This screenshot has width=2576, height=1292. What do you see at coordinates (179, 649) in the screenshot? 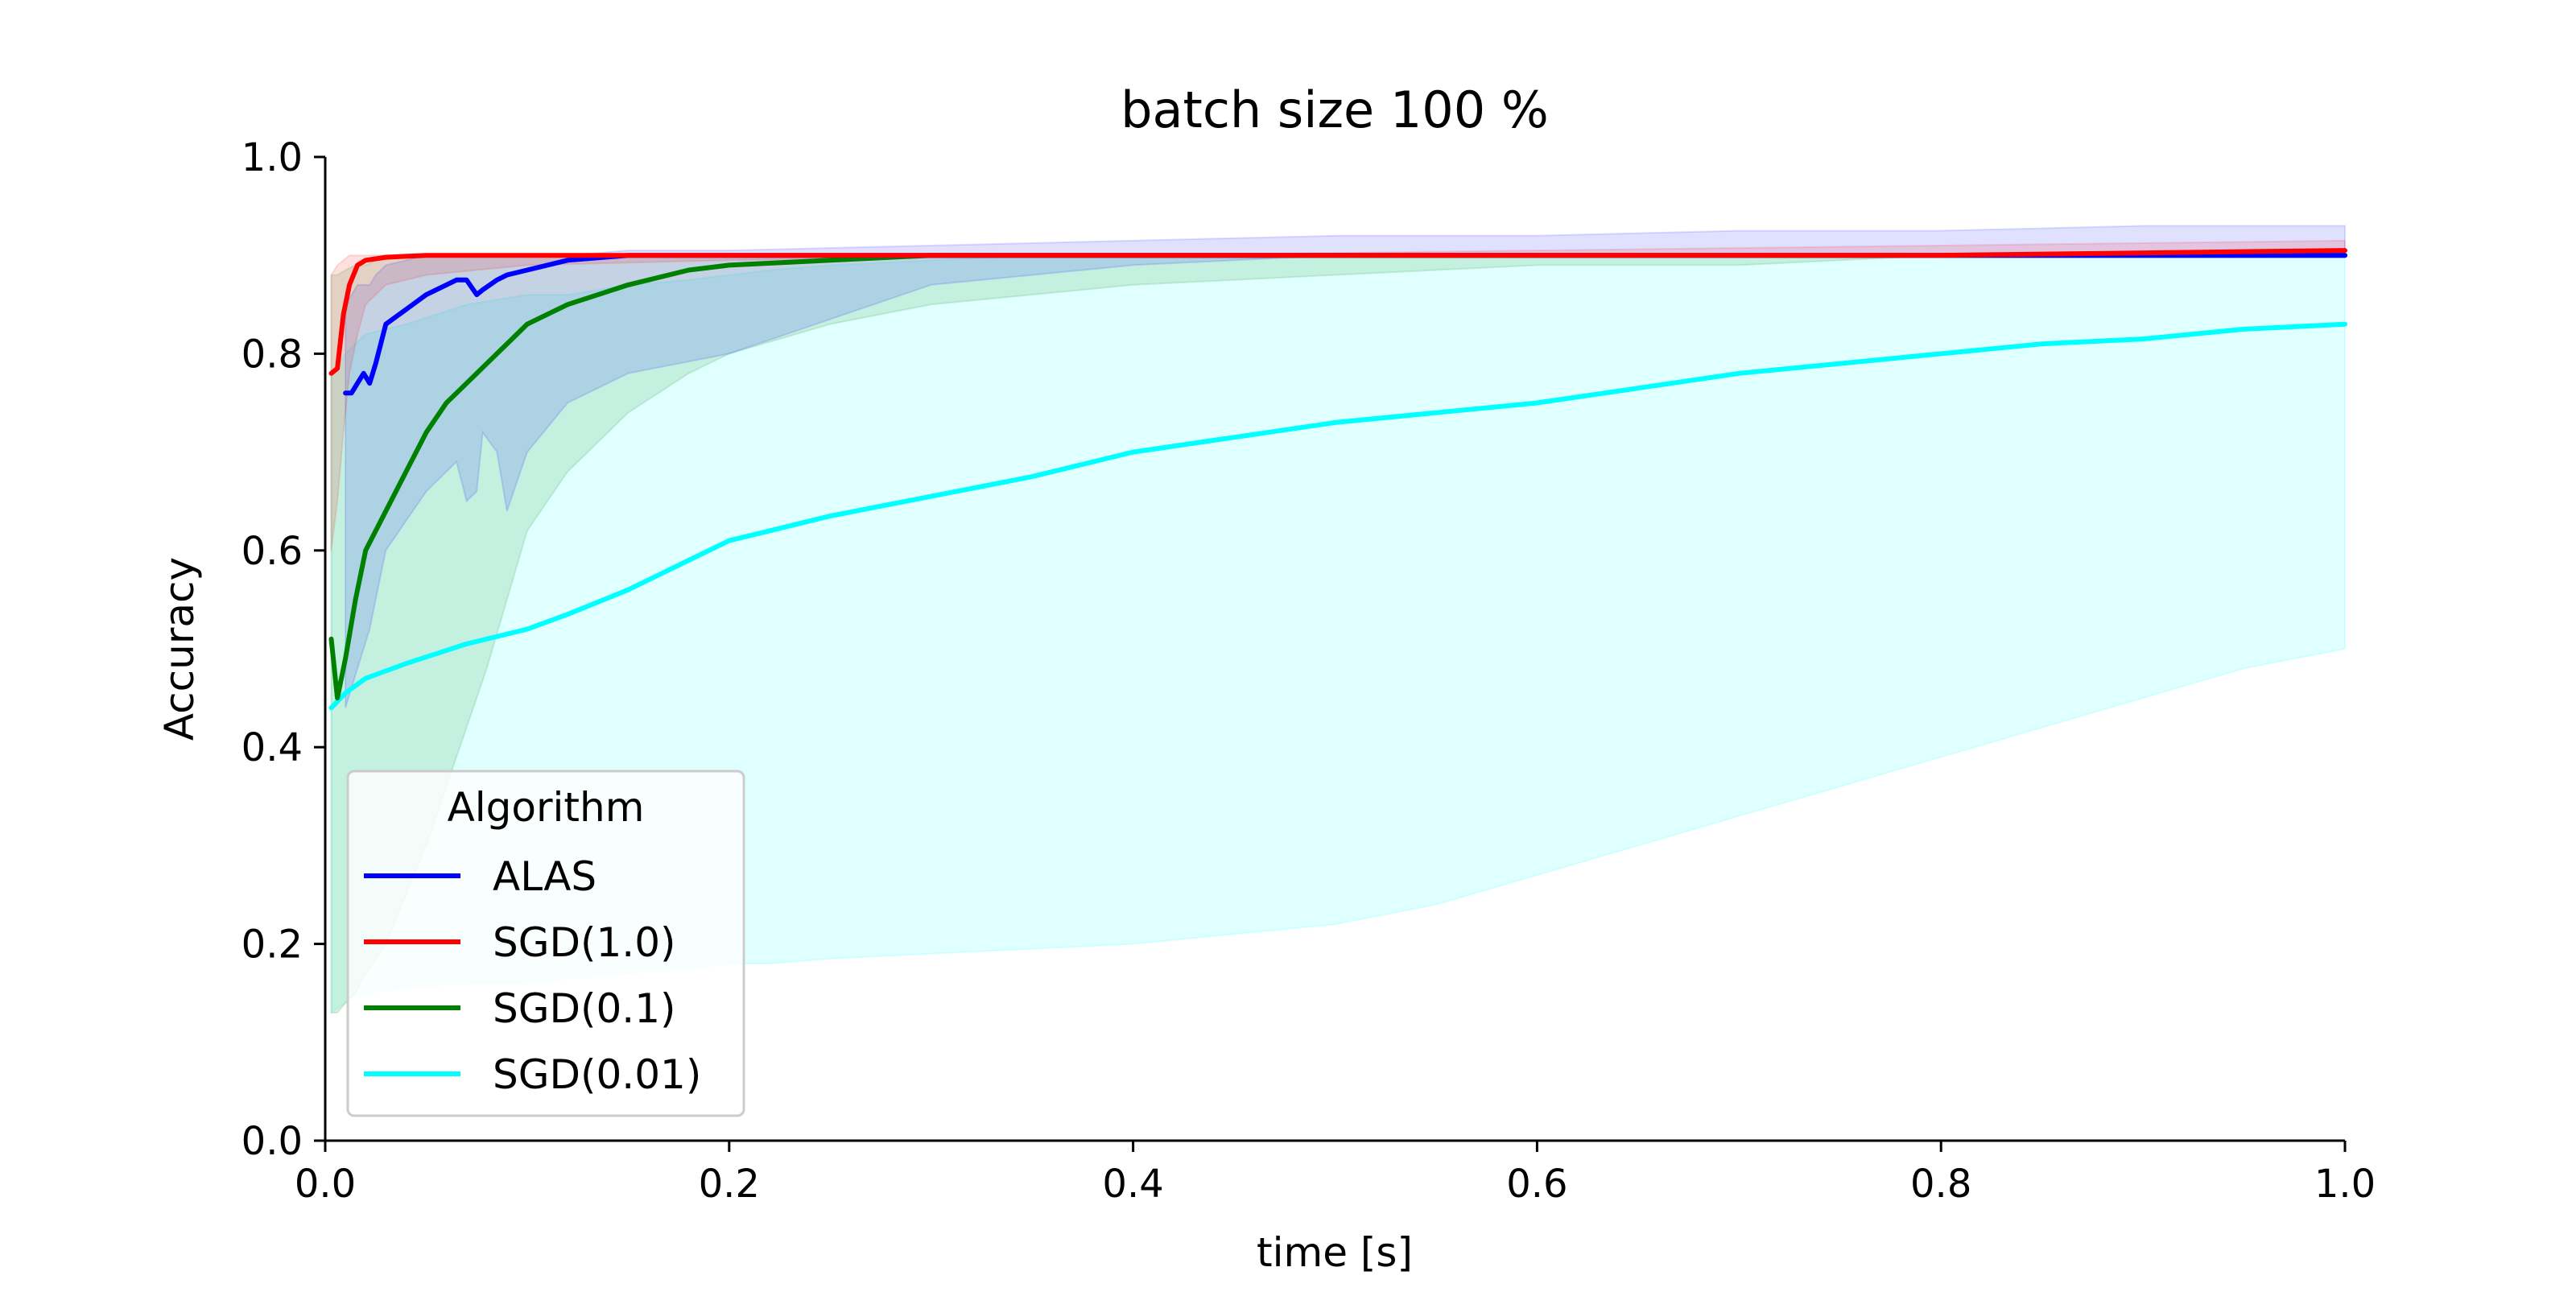
I see `y-axis-label: Accuracy` at bounding box center [179, 649].